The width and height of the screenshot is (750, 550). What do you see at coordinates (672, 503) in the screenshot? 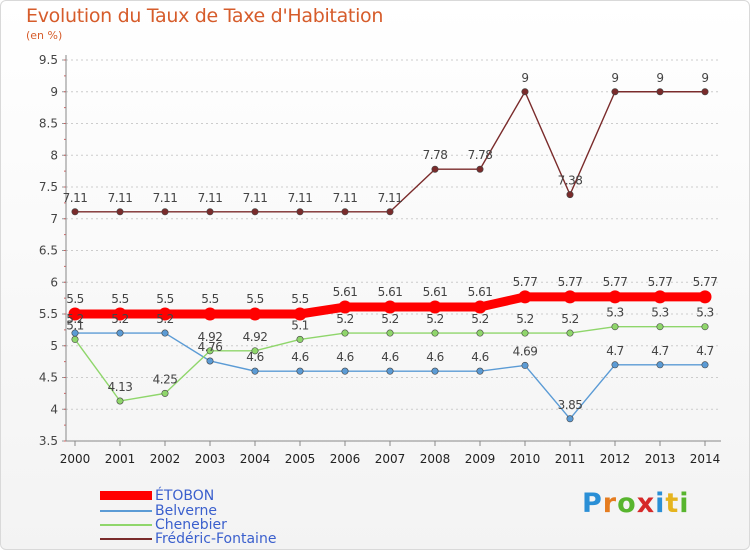
I see `logo-letter: t` at bounding box center [672, 503].